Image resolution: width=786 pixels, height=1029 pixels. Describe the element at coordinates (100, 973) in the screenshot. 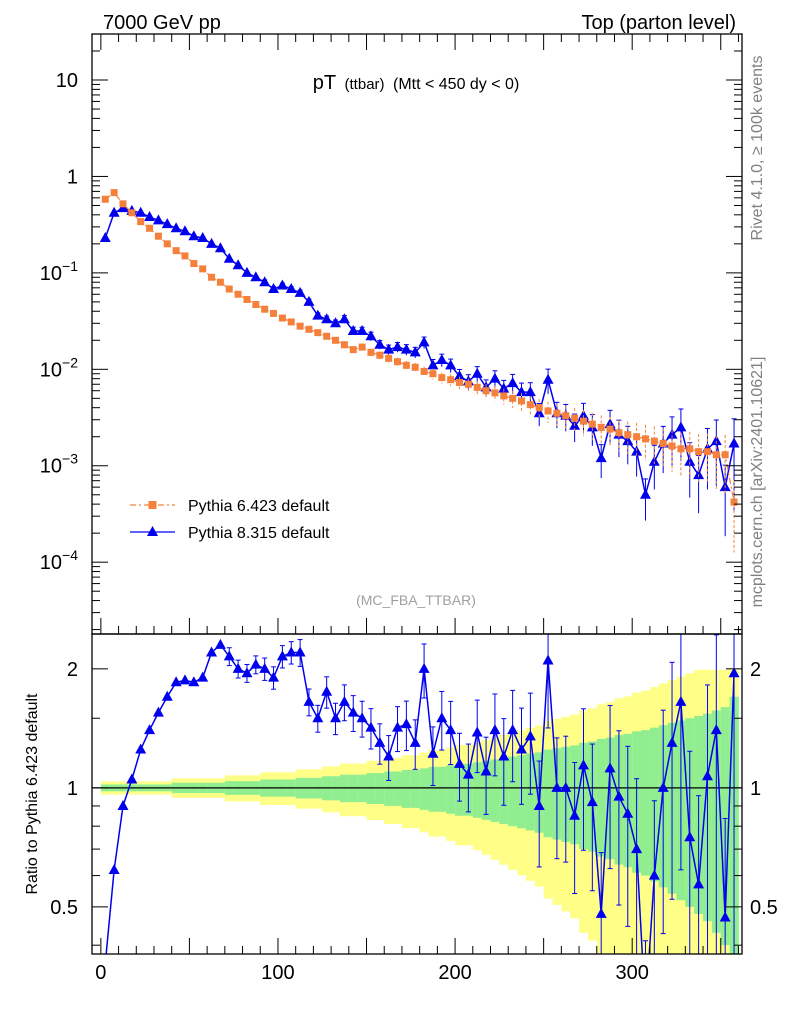

I see `xtick-label: 0` at that location.